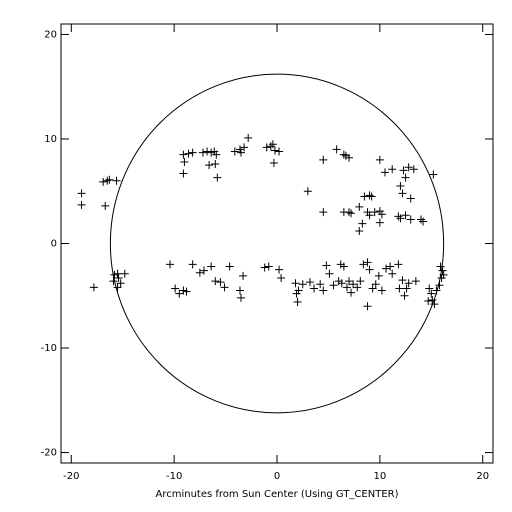 The height and width of the screenshot is (512, 512). What do you see at coordinates (49, 453) in the screenshot?
I see `y-tick-label: -20` at bounding box center [49, 453].